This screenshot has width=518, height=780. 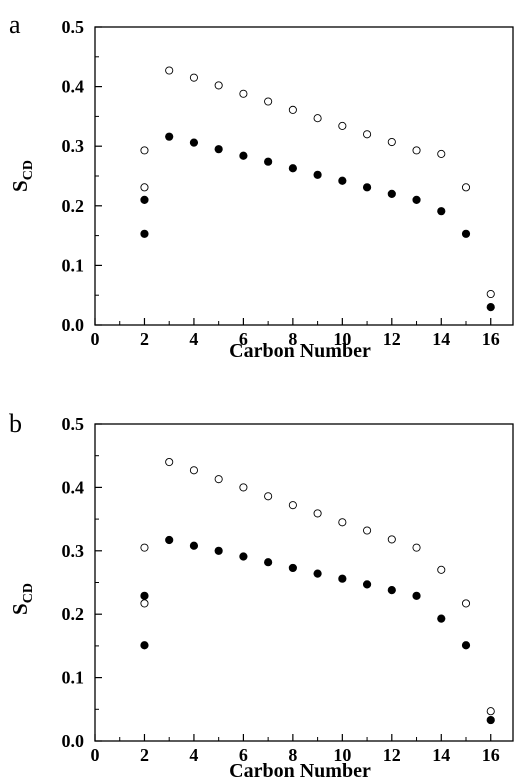 What do you see at coordinates (73, 265) in the screenshot?
I see `panel-a-y-tick-label: 0.1` at bounding box center [73, 265].